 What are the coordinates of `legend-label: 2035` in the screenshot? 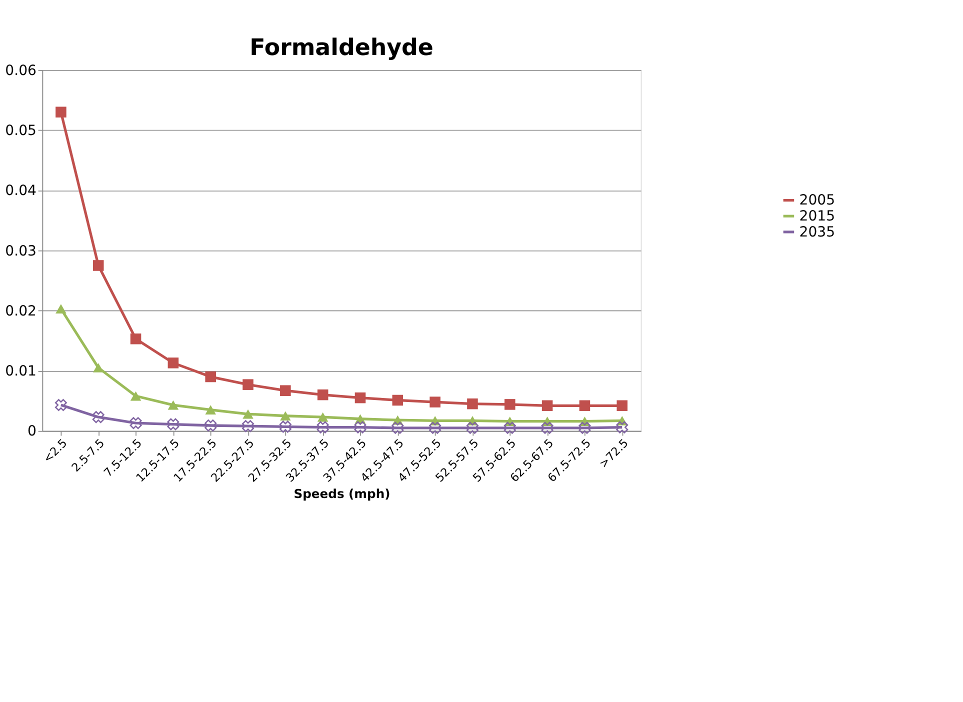 It's located at (817, 232).